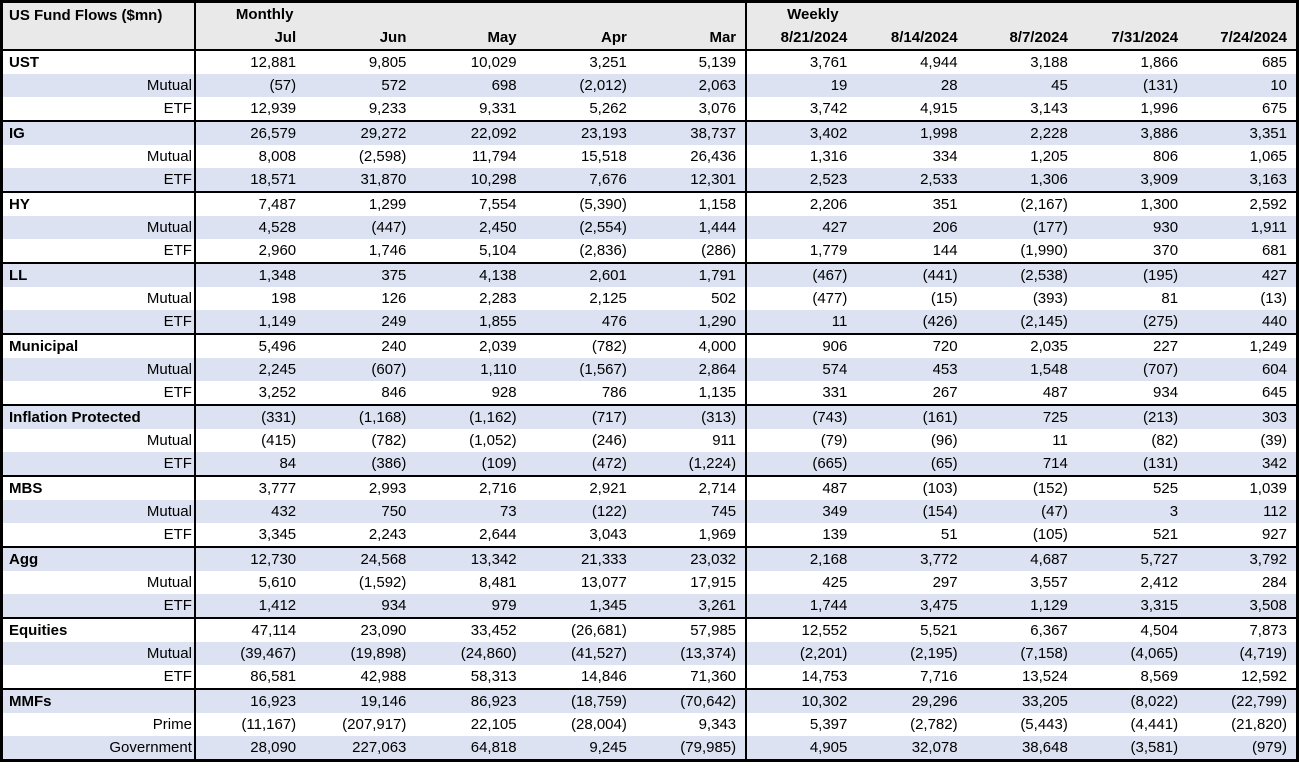 The image size is (1299, 778). I want to click on value-cell: 3,252, so click(277, 392).